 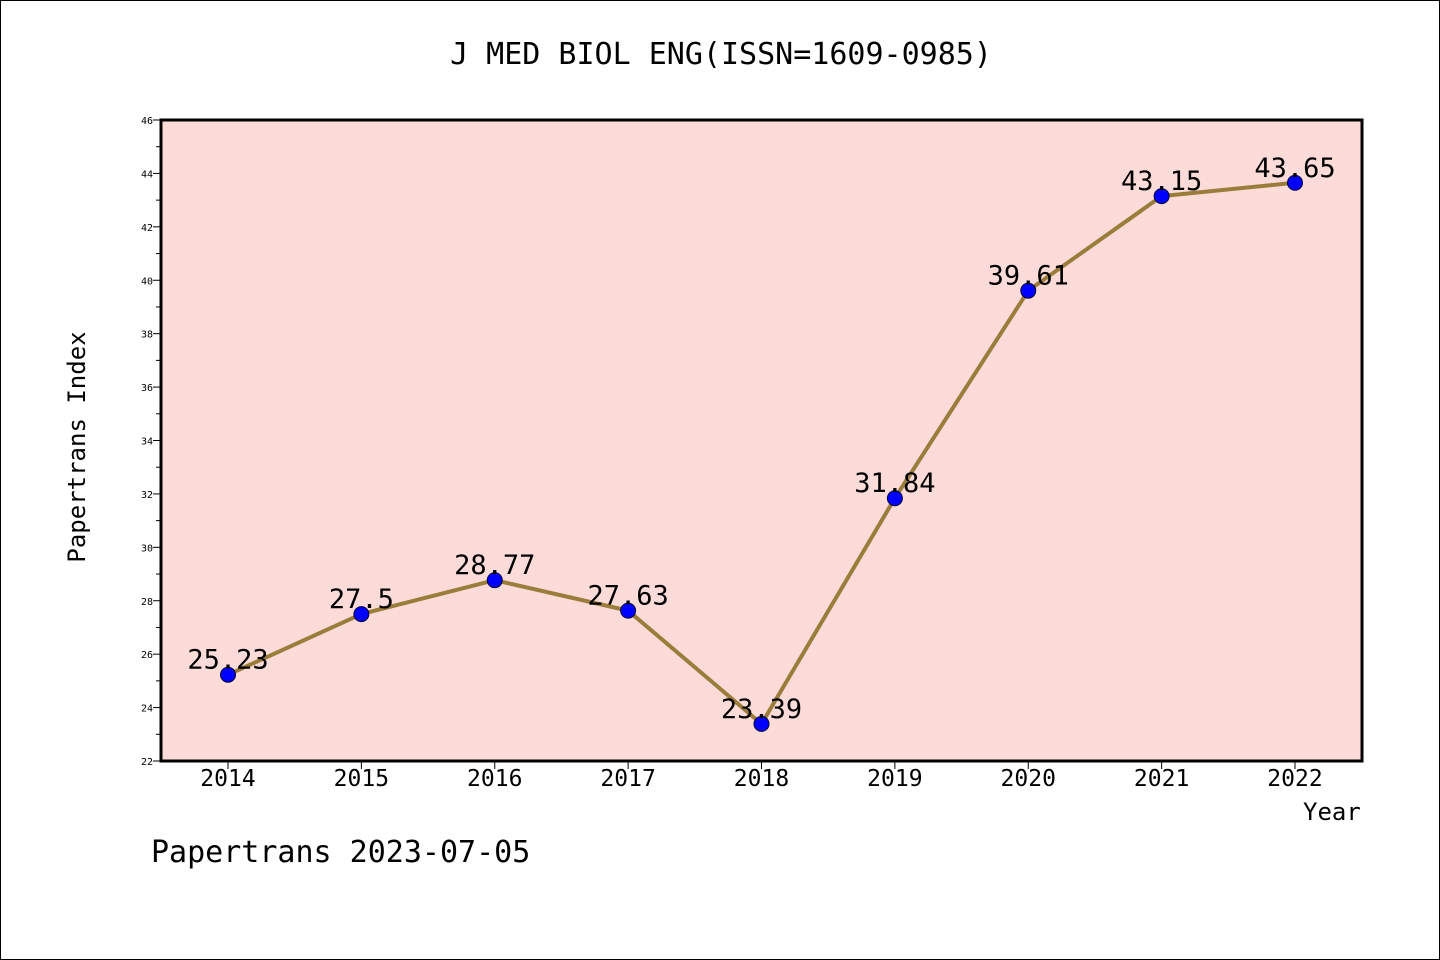 What do you see at coordinates (147, 228) in the screenshot?
I see `y-tick-label: 42` at bounding box center [147, 228].